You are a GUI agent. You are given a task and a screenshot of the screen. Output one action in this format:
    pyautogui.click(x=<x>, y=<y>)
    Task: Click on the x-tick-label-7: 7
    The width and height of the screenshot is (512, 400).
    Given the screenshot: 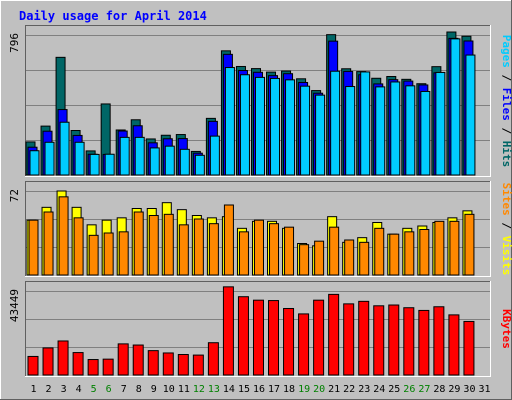 What is the action you would take?
    pyautogui.click(x=124, y=389)
    